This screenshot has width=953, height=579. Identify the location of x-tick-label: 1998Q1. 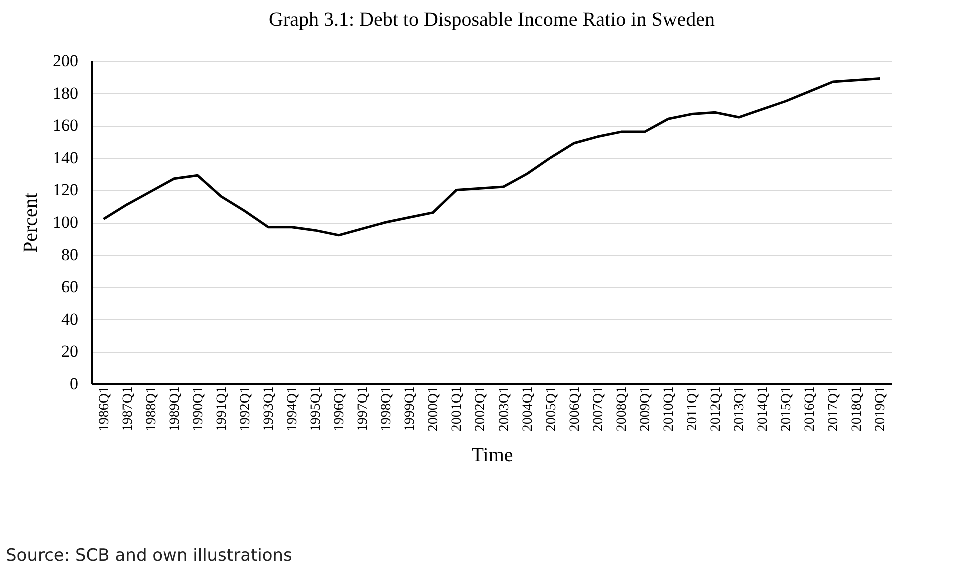
(387, 409).